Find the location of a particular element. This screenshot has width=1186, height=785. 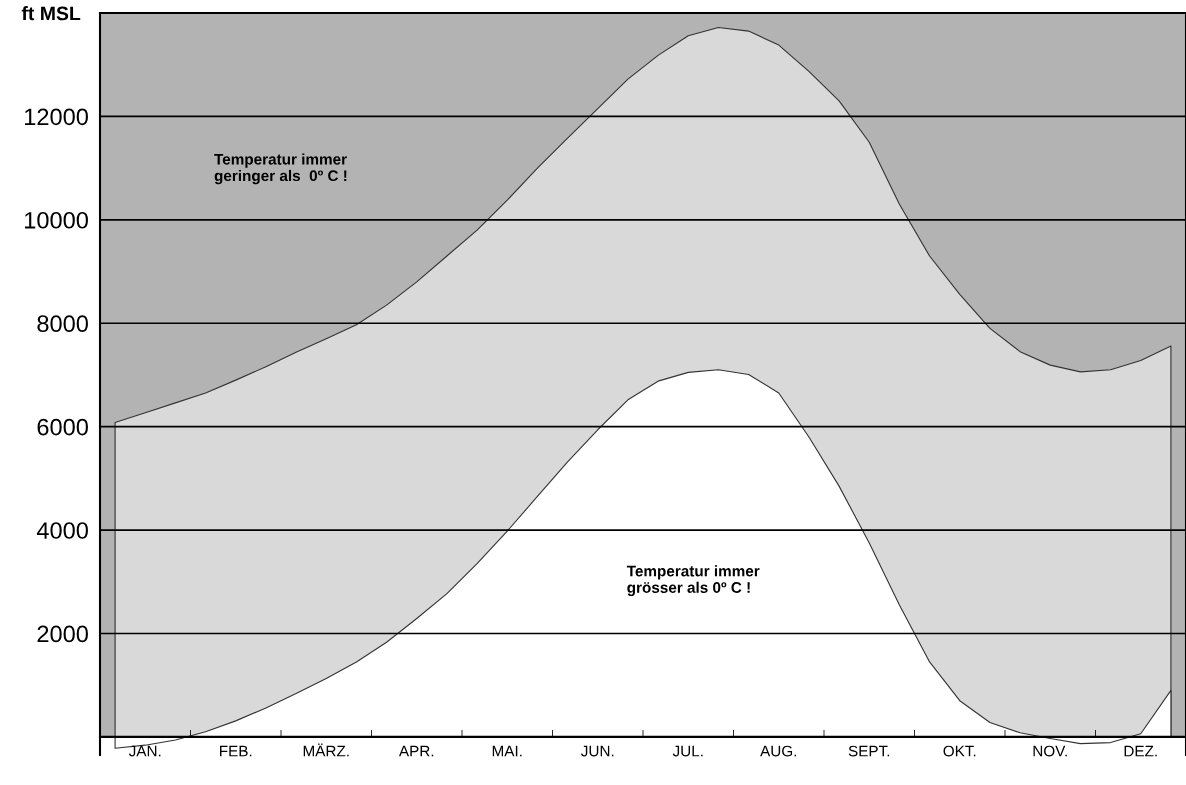

annotation: Temperatur immer grösser als 0º C ! is located at coordinates (693, 581).